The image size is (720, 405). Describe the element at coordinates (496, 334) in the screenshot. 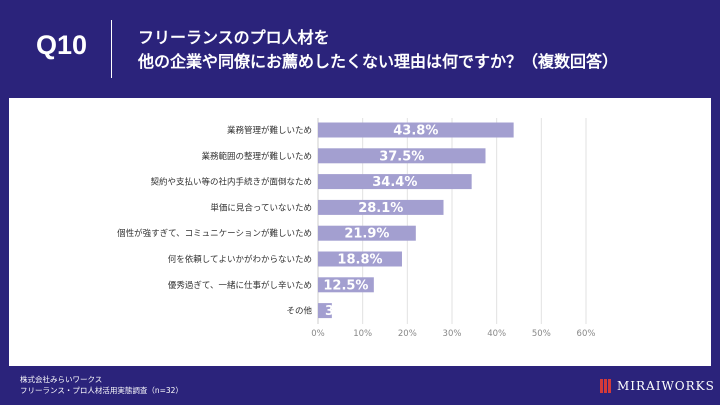

I see `x-tick-label: 40%` at that location.